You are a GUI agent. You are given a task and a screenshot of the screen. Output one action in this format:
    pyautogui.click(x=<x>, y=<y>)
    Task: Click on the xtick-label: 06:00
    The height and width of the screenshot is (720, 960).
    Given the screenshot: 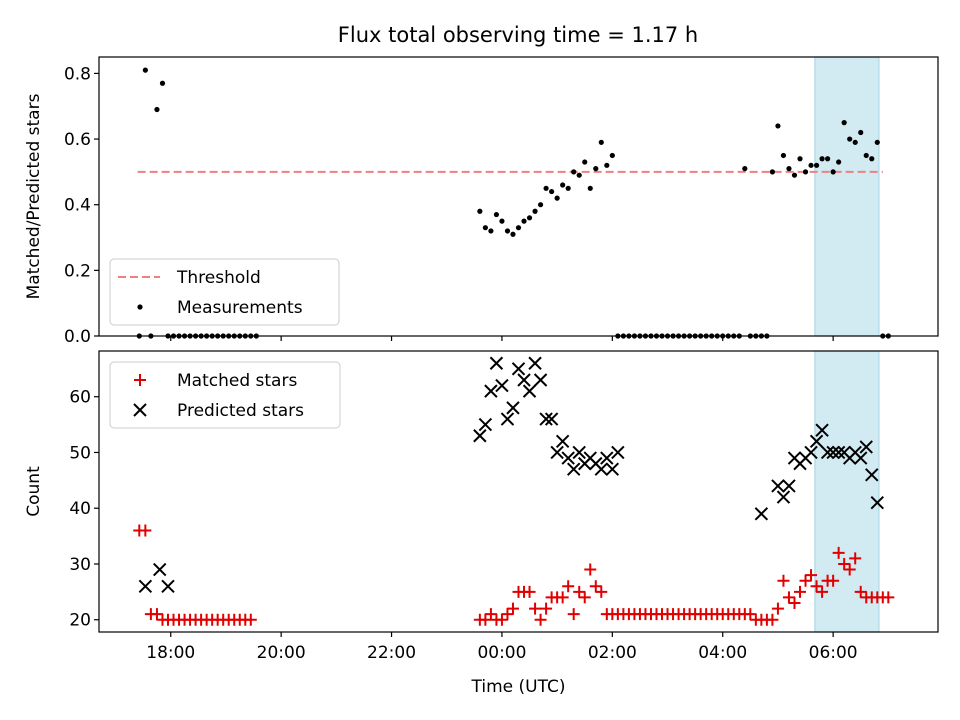 What is the action you would take?
    pyautogui.click(x=833, y=653)
    